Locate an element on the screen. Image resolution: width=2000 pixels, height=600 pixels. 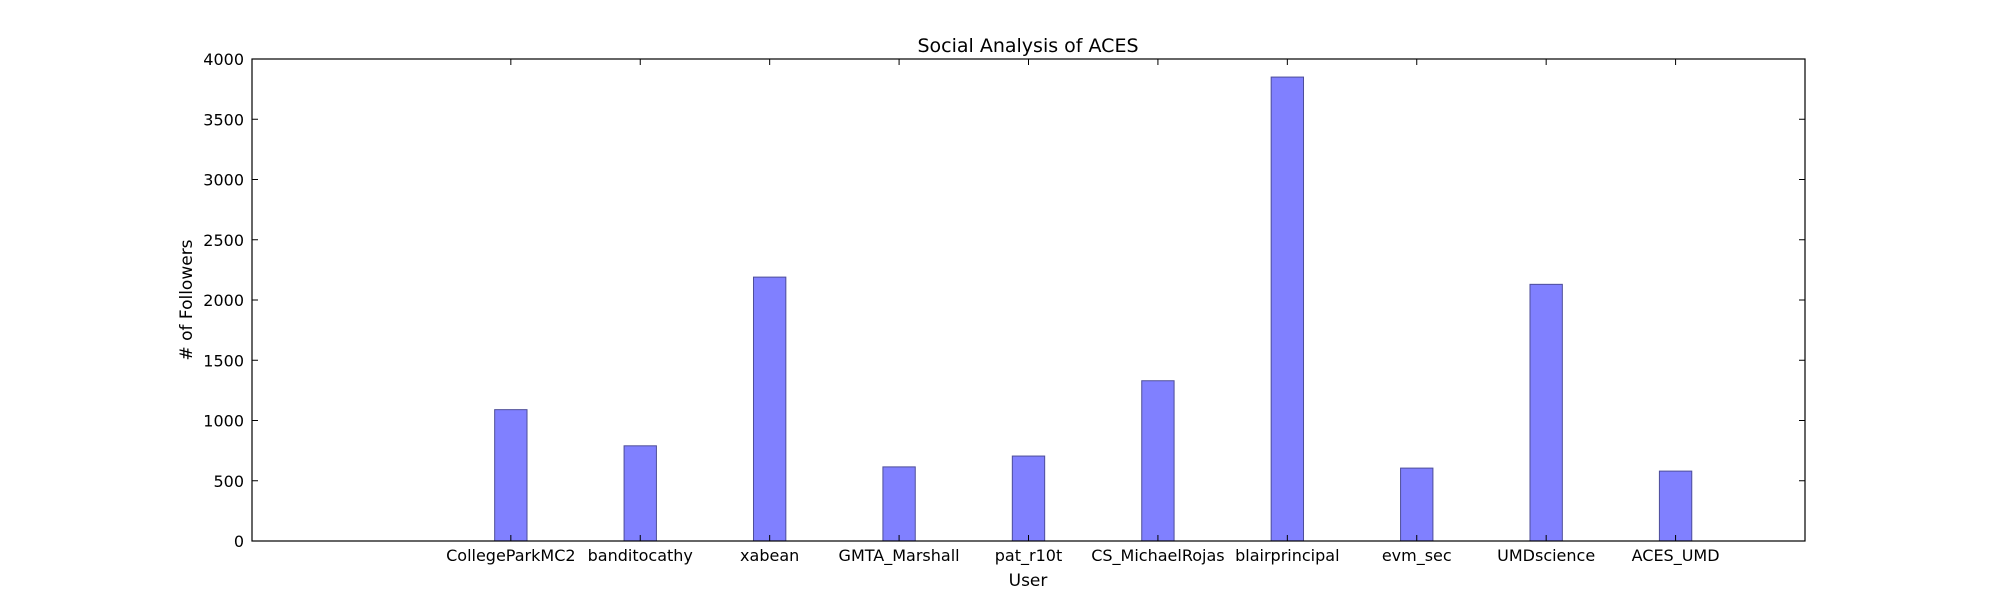
bar-blairprincipal is located at coordinates (1287, 309).